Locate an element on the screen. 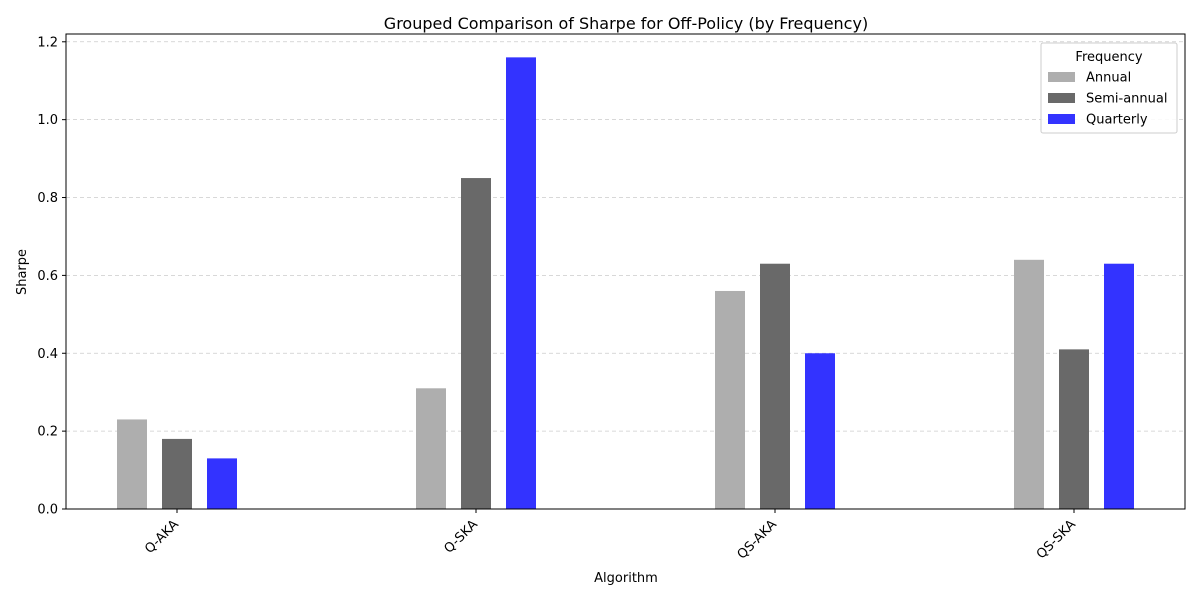  y-tick-label: 0.0 is located at coordinates (47, 510).